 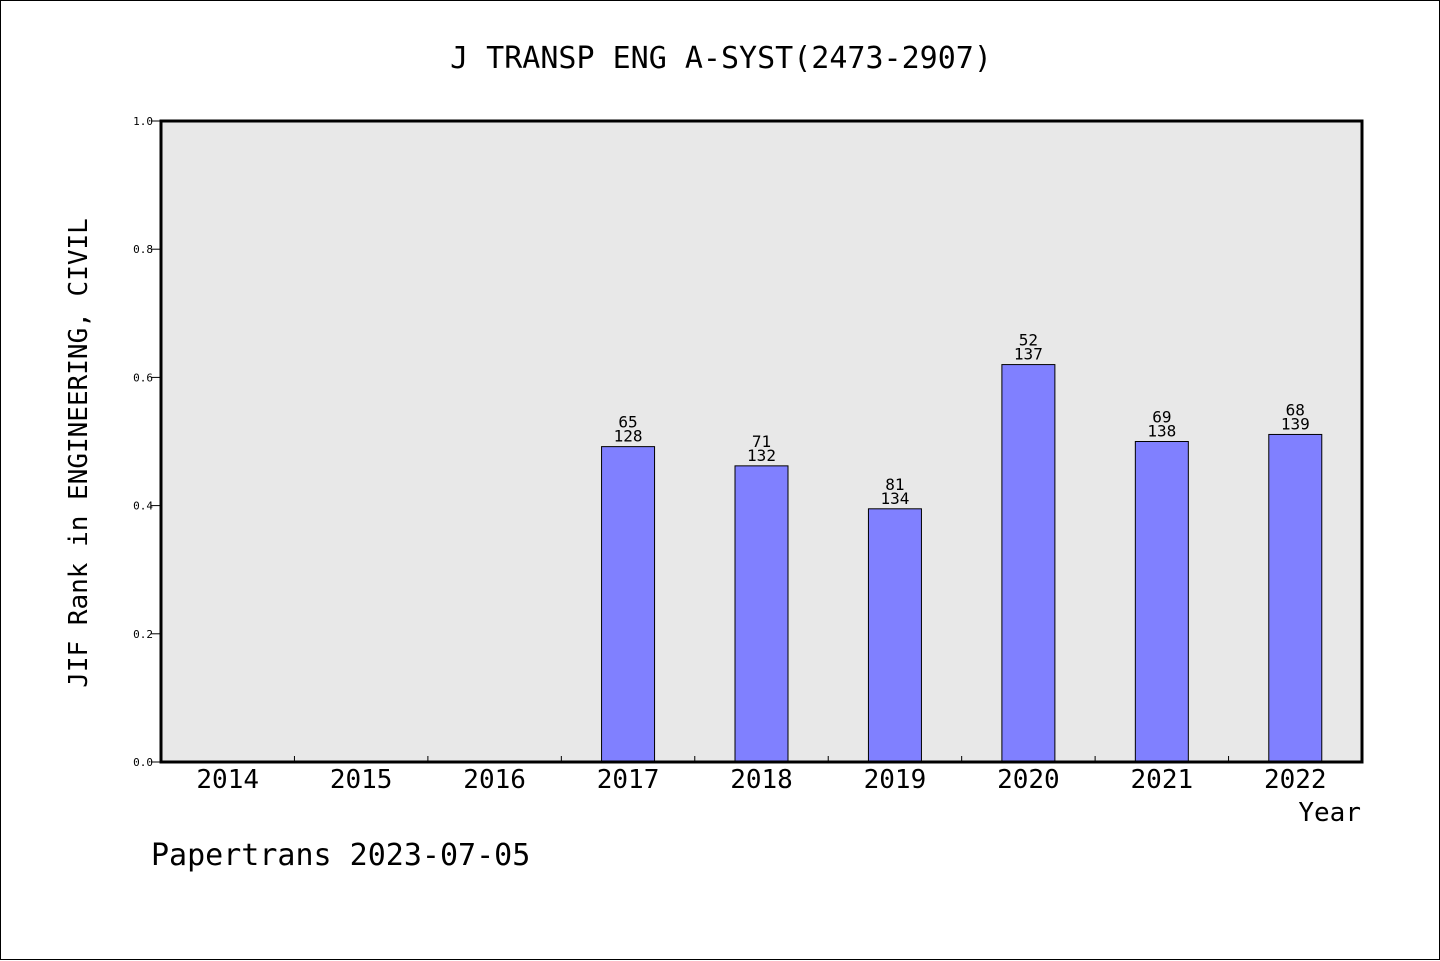 I want to click on bar-2019, so click(x=894, y=635).